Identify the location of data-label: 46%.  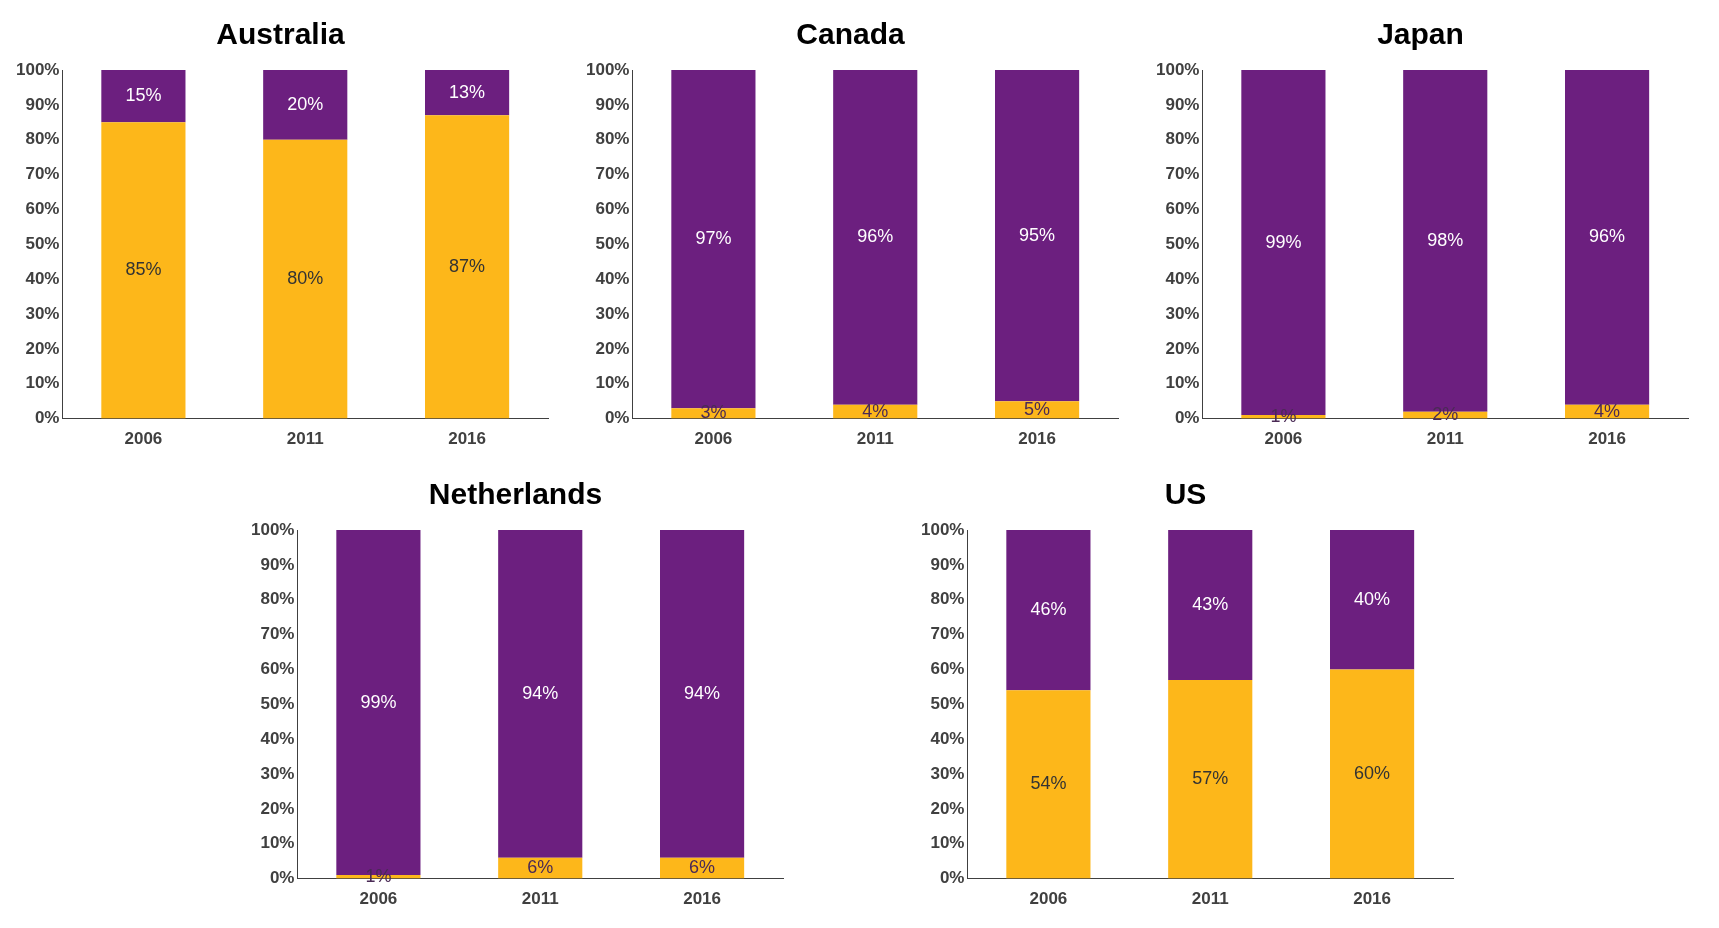
(1048, 609).